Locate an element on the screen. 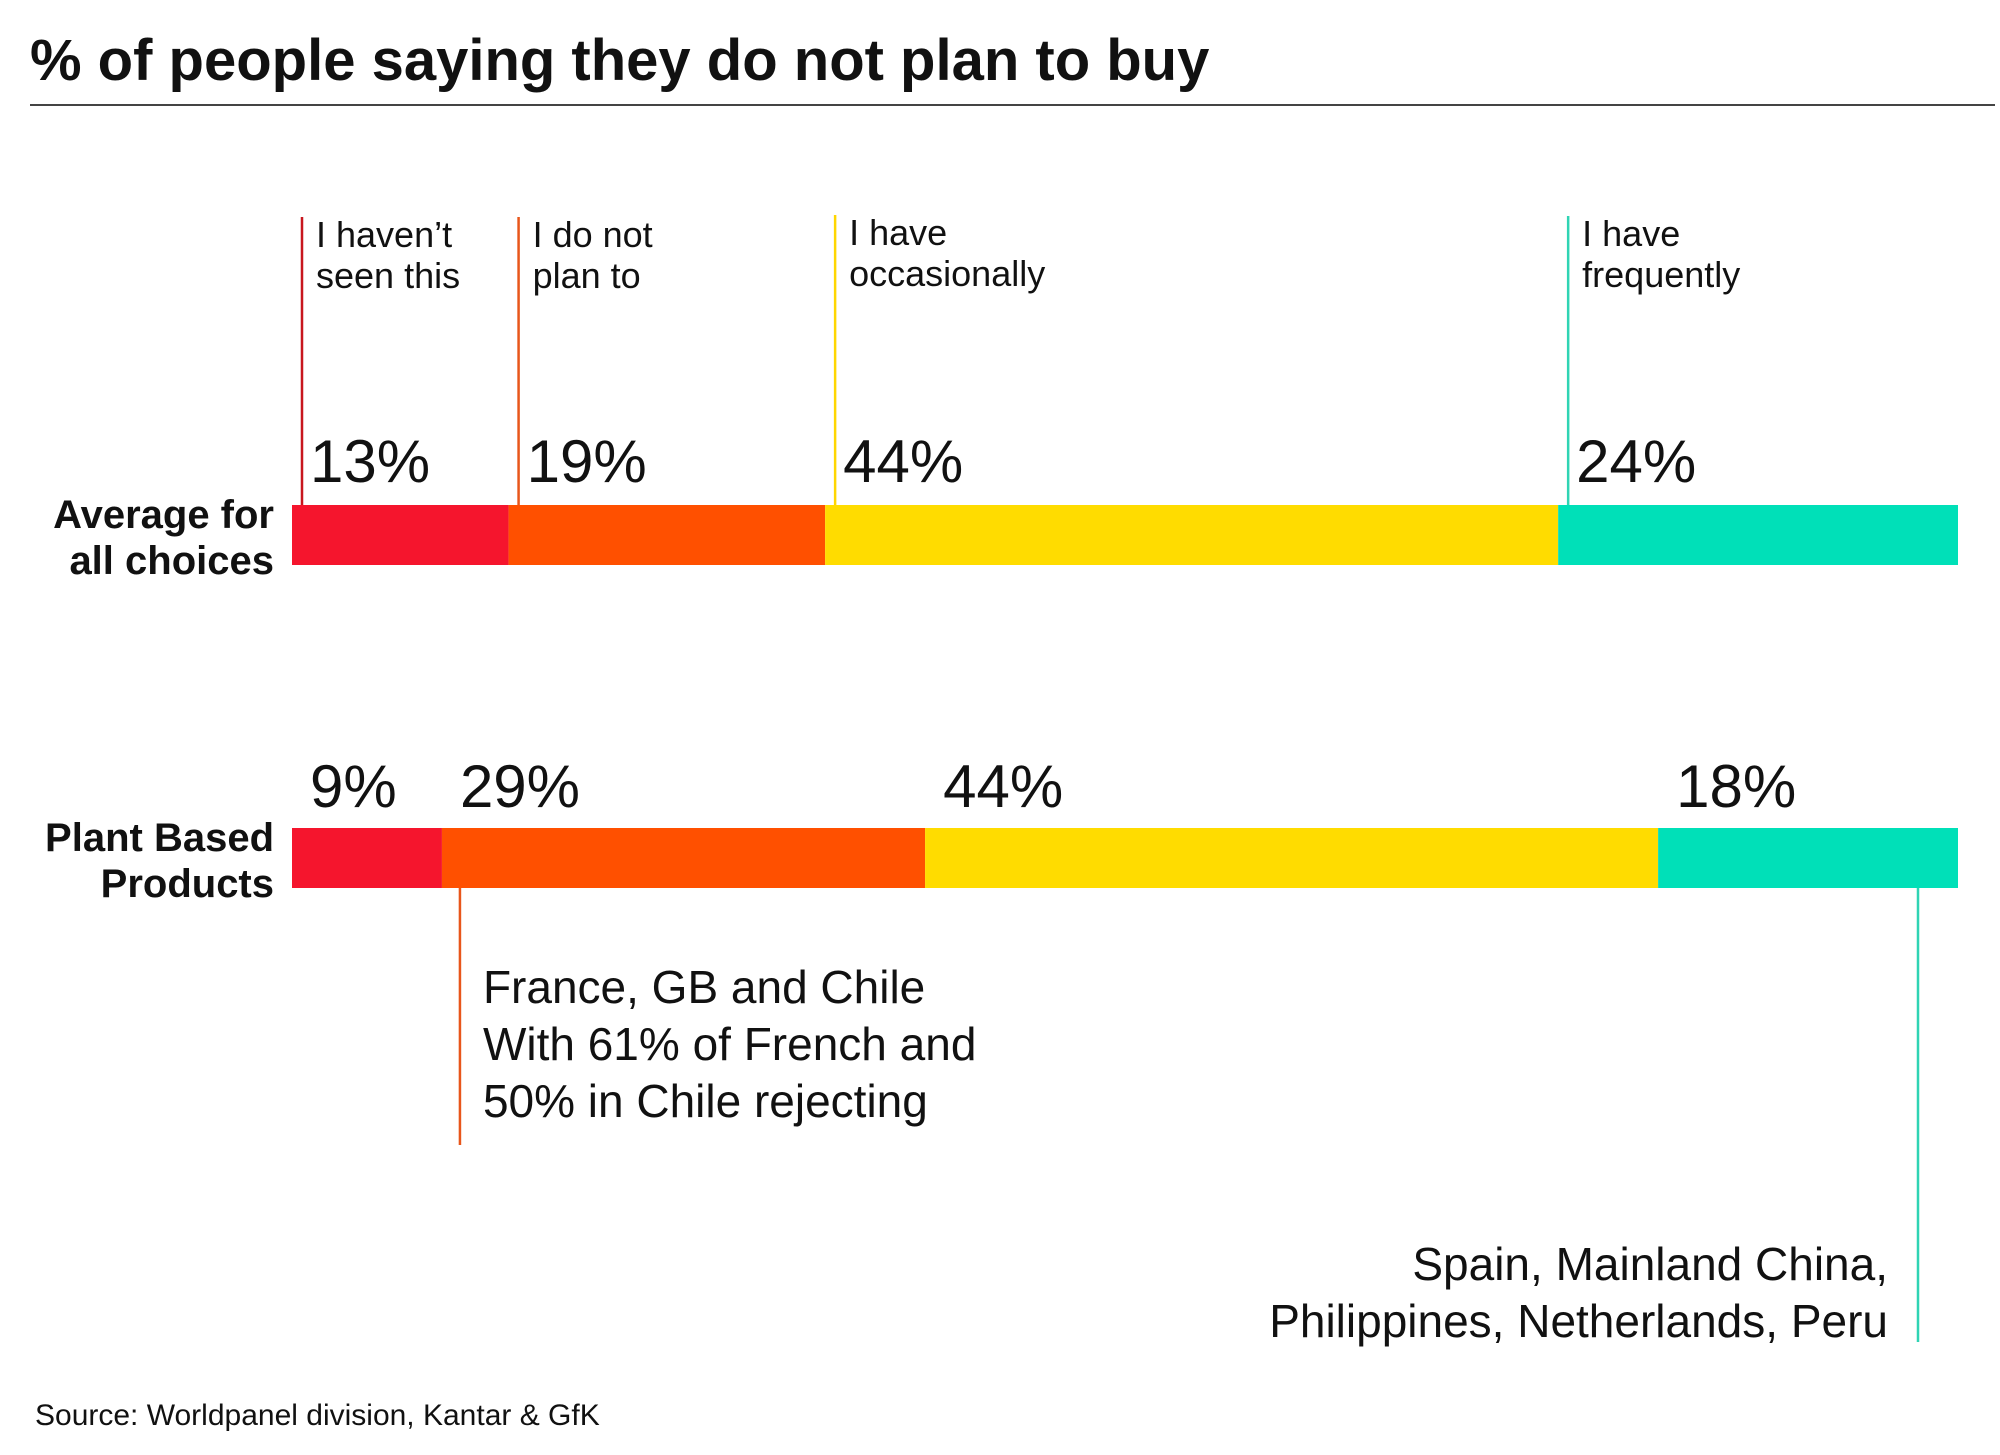  data-label: 13% is located at coordinates (370, 461).